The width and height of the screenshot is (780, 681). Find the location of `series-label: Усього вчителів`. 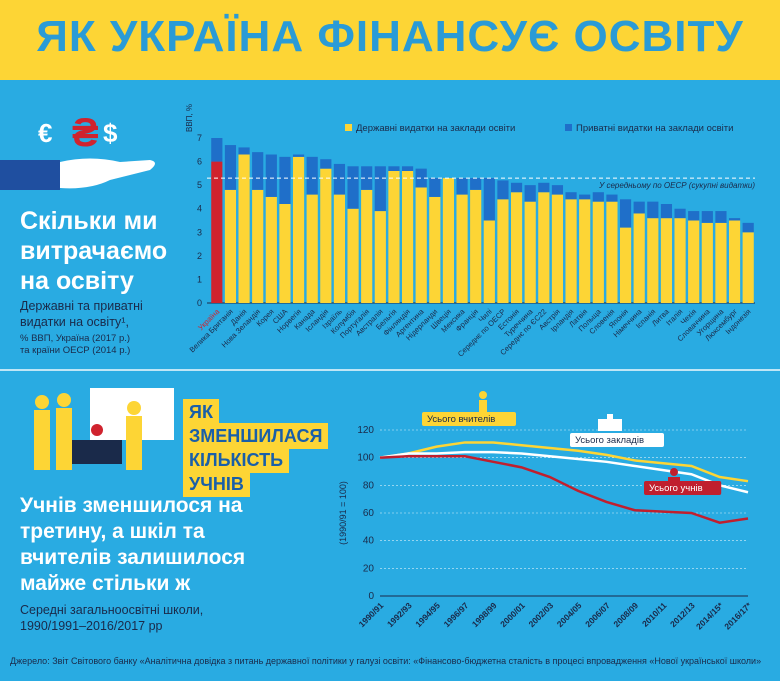

series-label: Усього вчителів is located at coordinates (461, 419).